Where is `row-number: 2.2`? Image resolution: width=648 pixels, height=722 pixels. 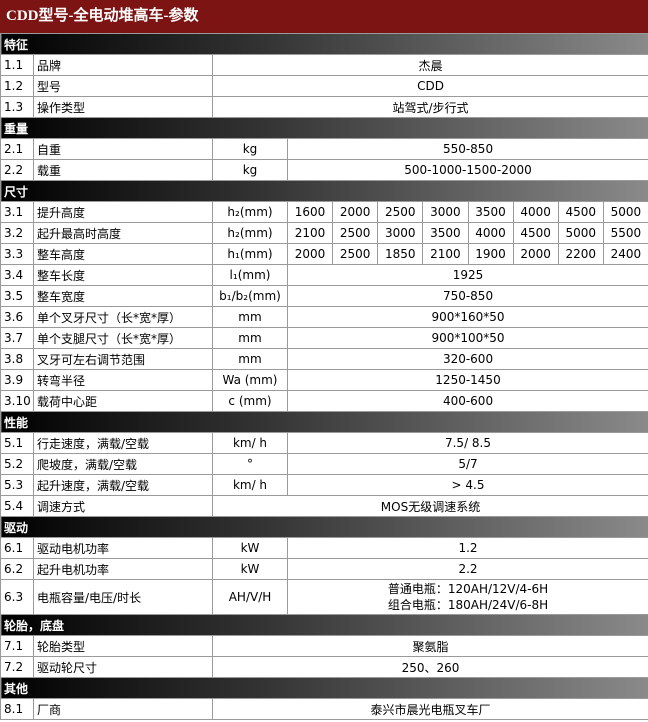 row-number: 2.2 is located at coordinates (17, 170).